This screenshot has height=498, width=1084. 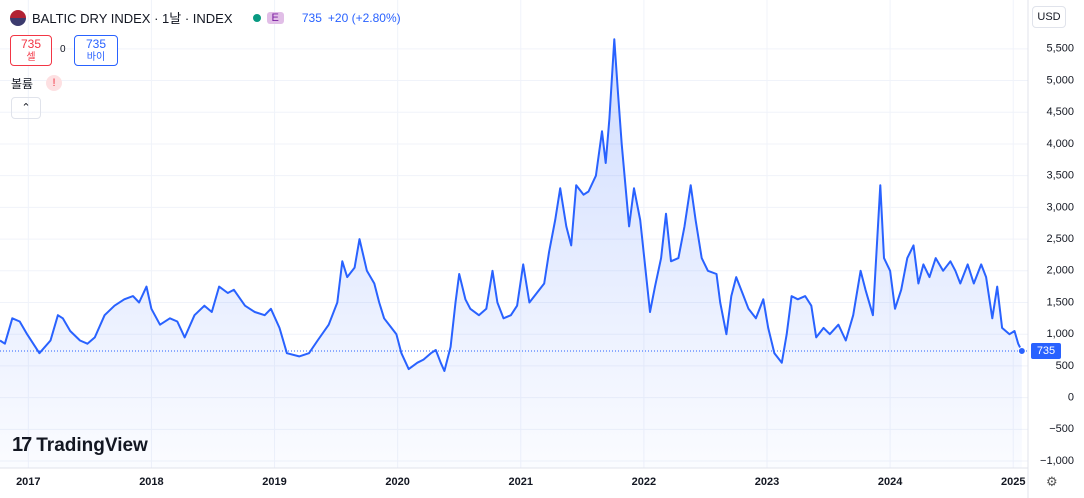 I want to click on sell-label: 셀, so click(x=31, y=57).